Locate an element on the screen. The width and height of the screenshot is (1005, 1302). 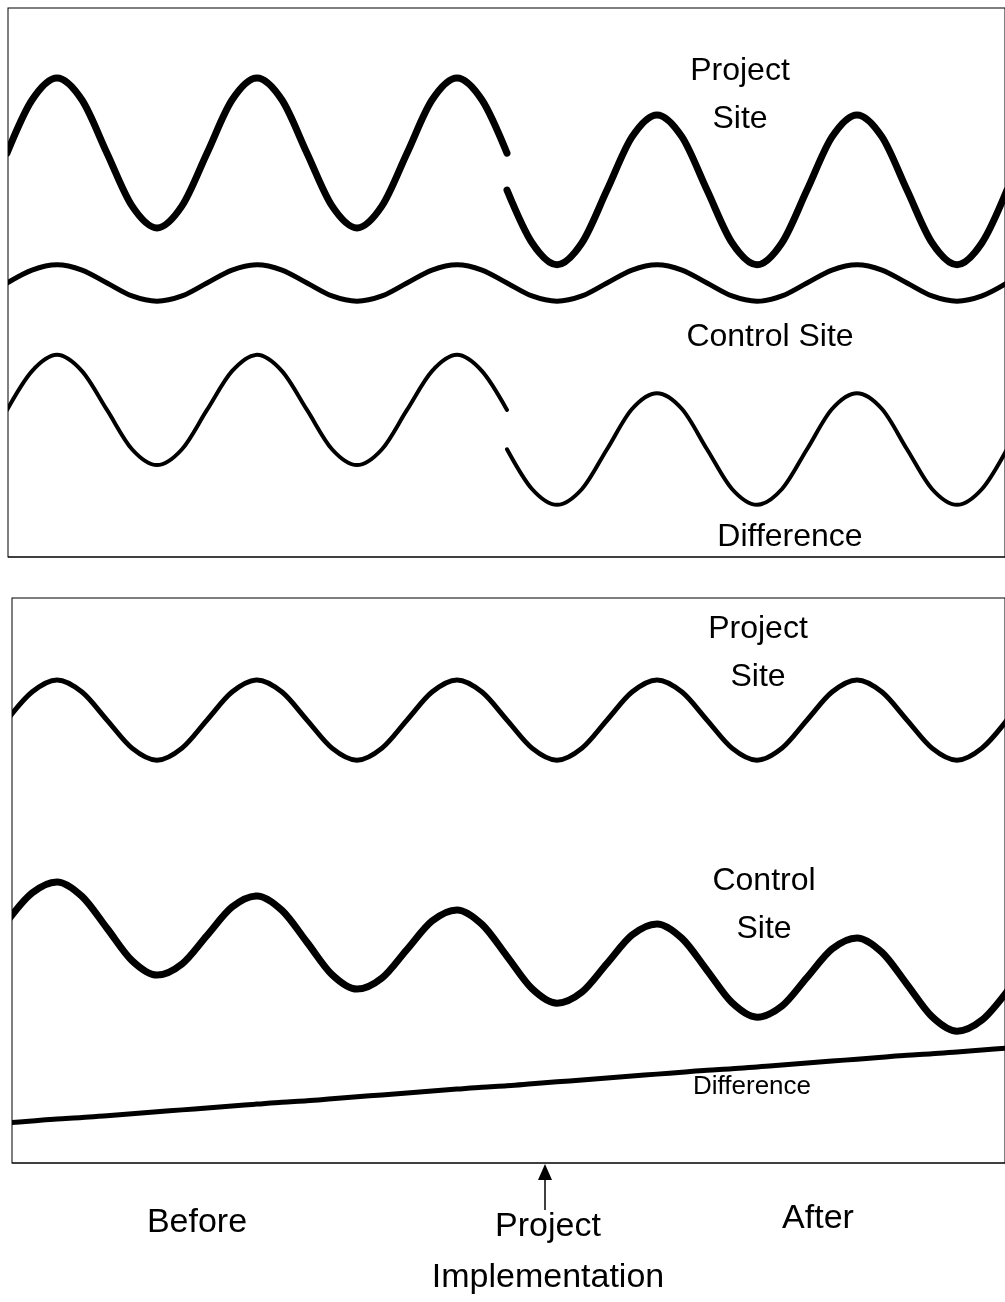
text: Project Implementation is located at coordinates (548, 1249).